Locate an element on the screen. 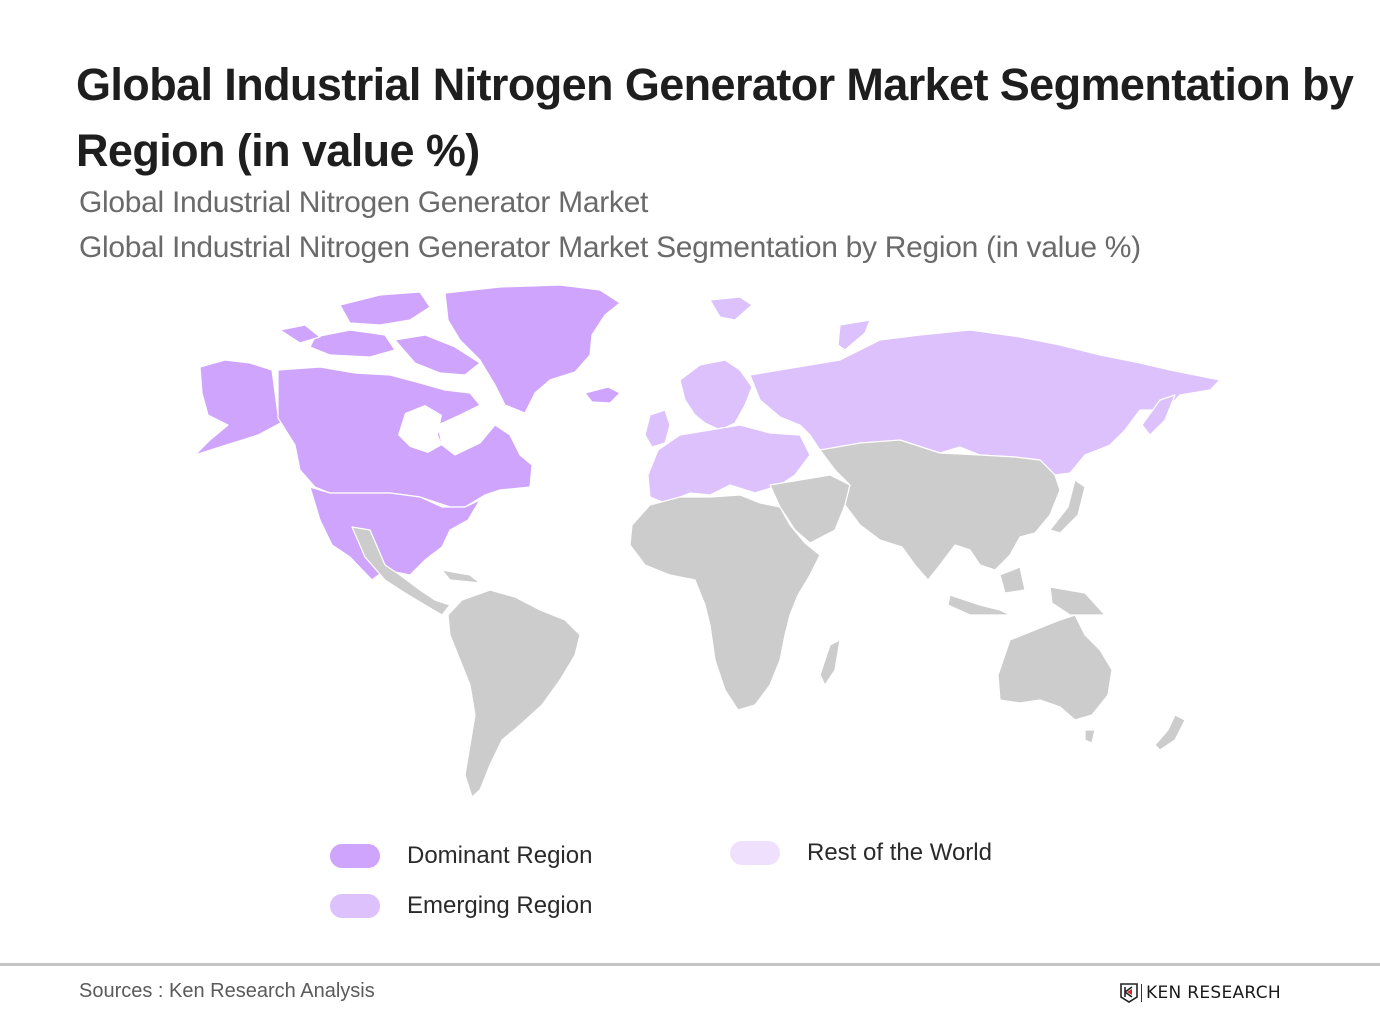 The width and height of the screenshot is (1380, 1035). legend-item-rest-of-world: Rest of the World is located at coordinates (861, 853).